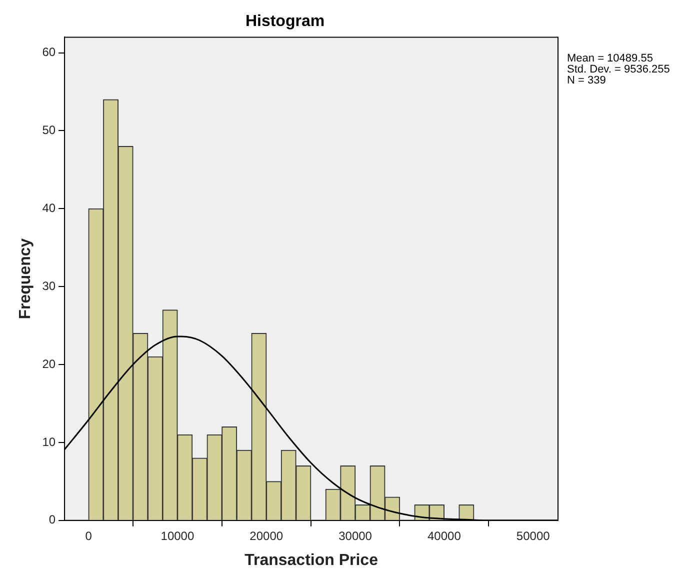 Image resolution: width=698 pixels, height=579 pixels. Describe the element at coordinates (52, 519) in the screenshot. I see `y-tick-label: 0` at that location.